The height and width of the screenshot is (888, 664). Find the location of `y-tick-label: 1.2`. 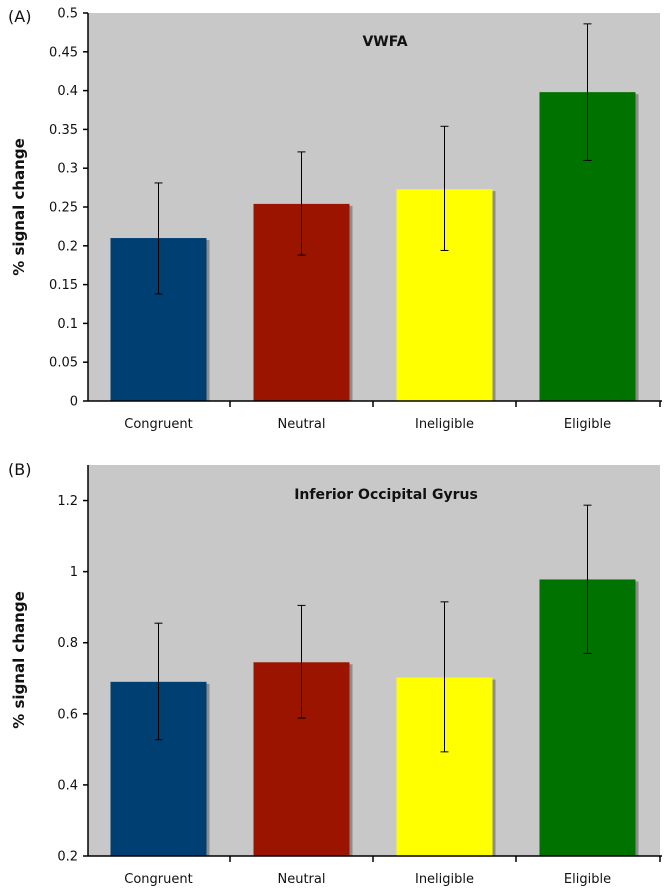

y-tick-label: 1.2 is located at coordinates (67, 501).